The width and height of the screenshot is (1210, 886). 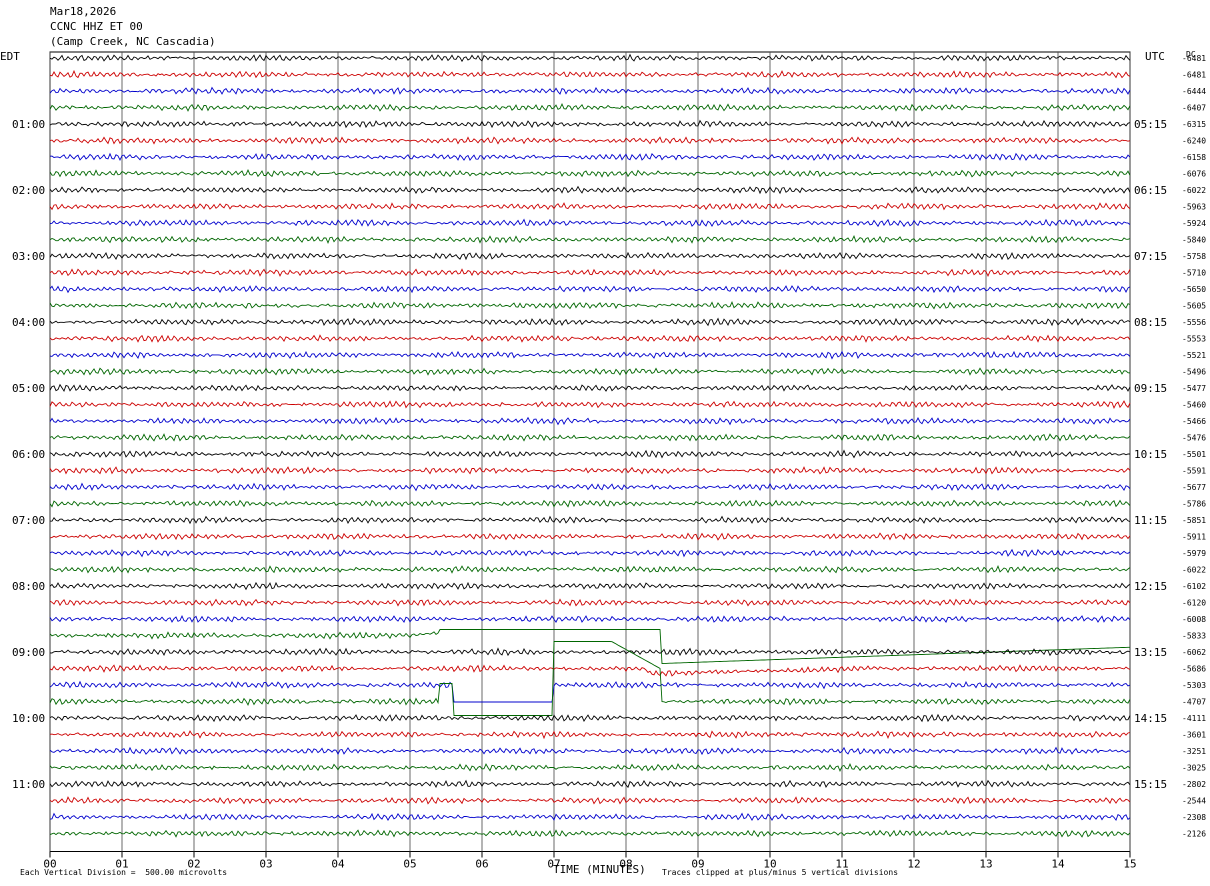 What do you see at coordinates (1194, 240) in the screenshot?
I see `dc-offset-label: -5840` at bounding box center [1194, 240].